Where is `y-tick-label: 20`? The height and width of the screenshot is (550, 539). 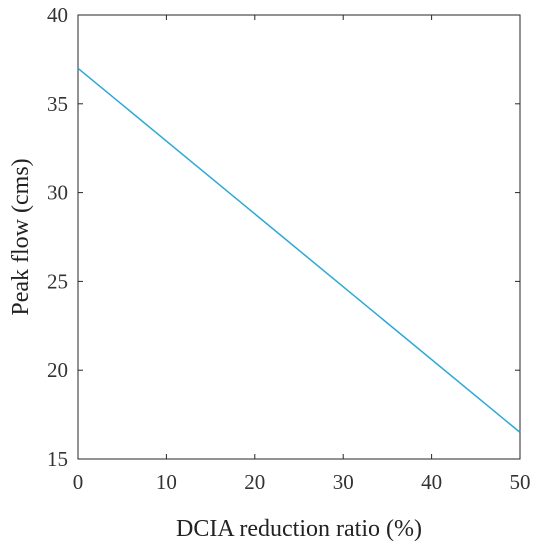 y-tick-label: 20 is located at coordinates (57, 370).